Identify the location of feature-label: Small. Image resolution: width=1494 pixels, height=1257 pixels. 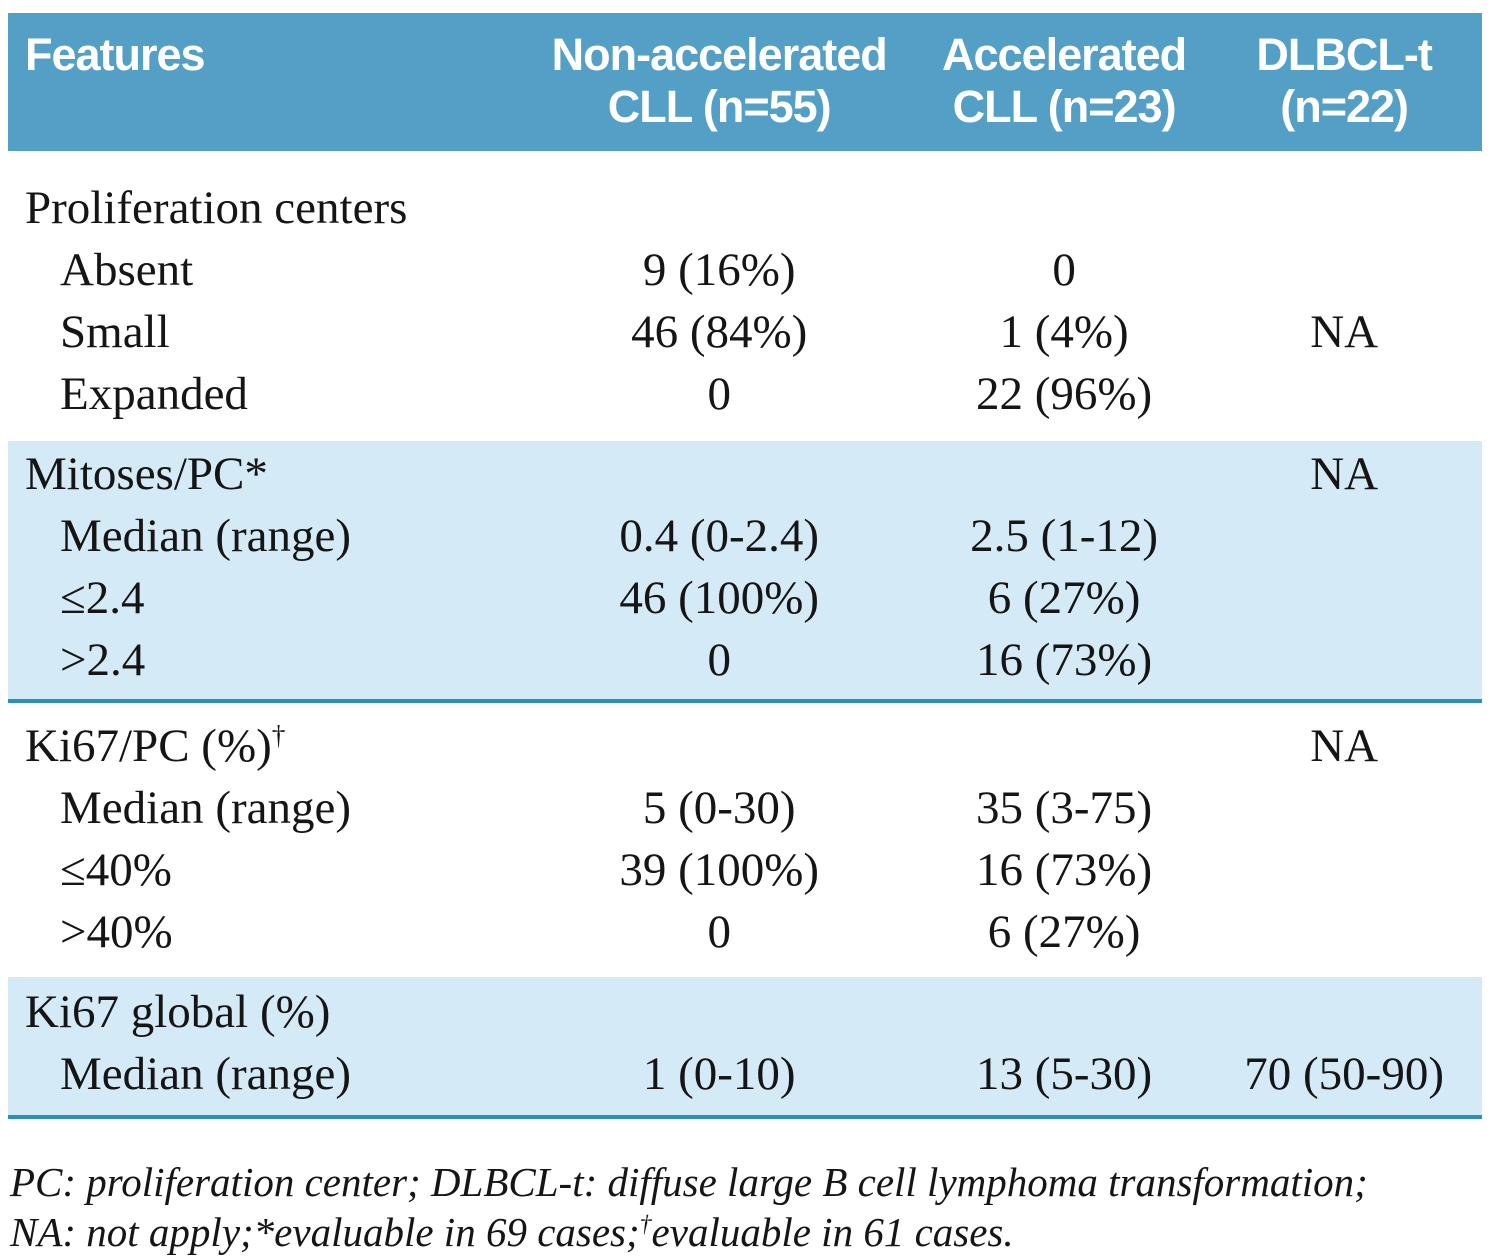
(115, 332).